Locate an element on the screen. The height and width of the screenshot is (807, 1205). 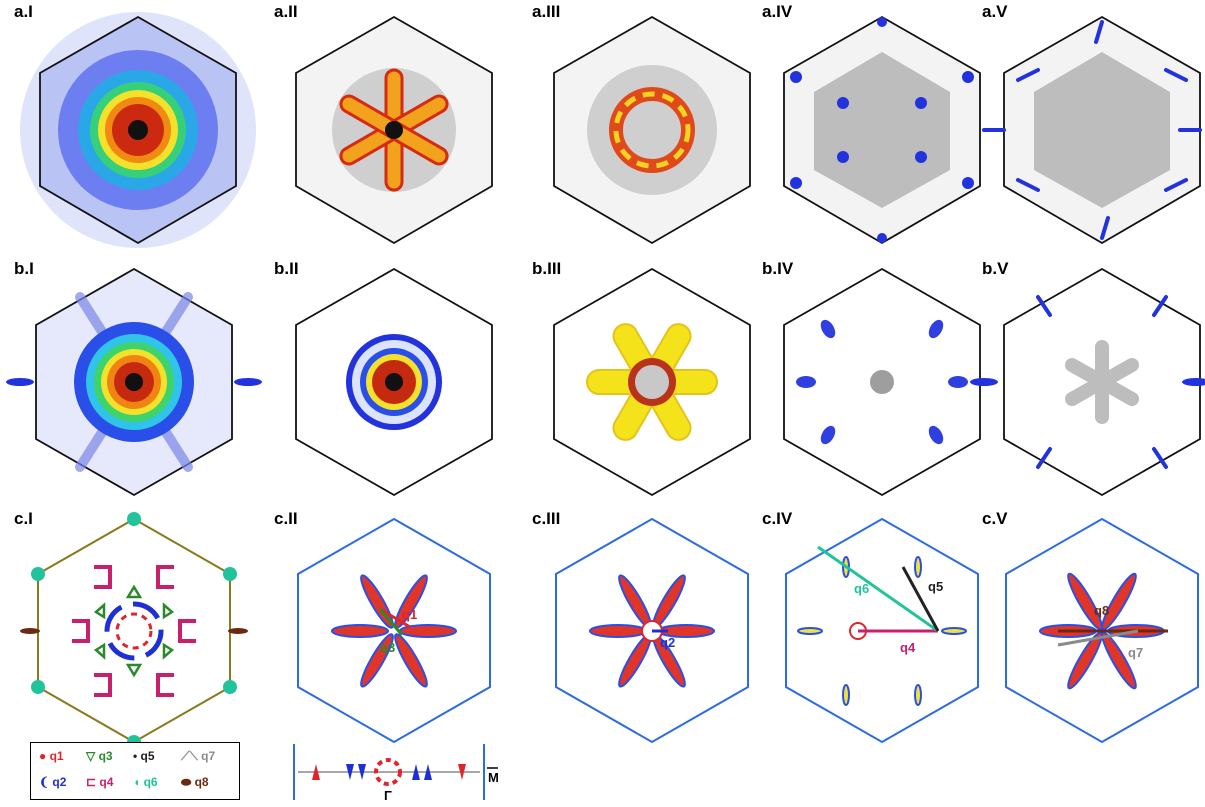
legend-q4-icon: ⊏ is located at coordinates (91, 782).